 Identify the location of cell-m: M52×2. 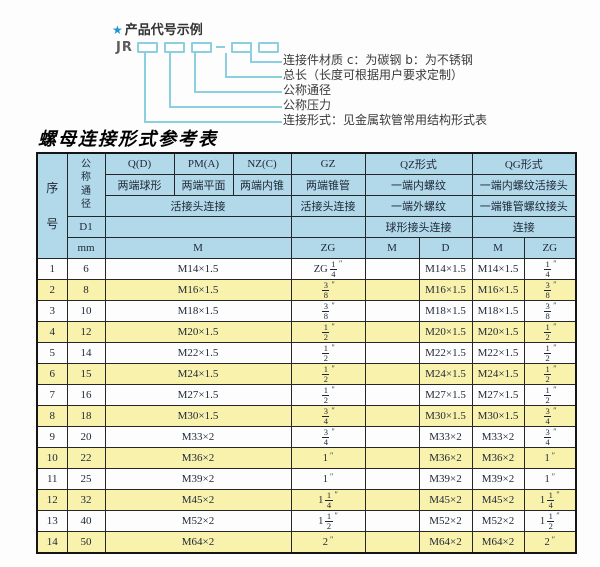
(198, 521).